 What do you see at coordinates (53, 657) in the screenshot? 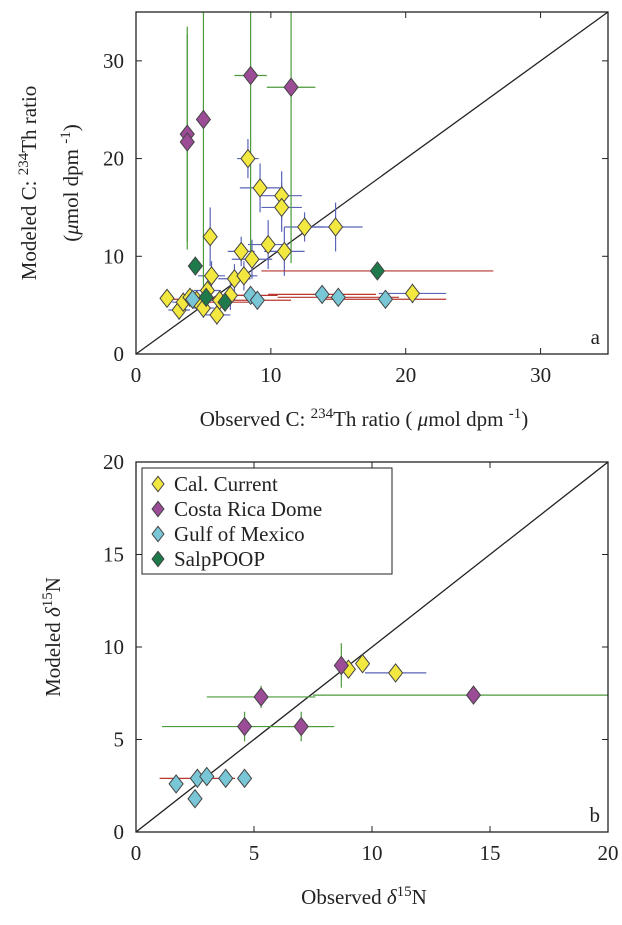
I see `label-part: Modeled` at bounding box center [53, 657].